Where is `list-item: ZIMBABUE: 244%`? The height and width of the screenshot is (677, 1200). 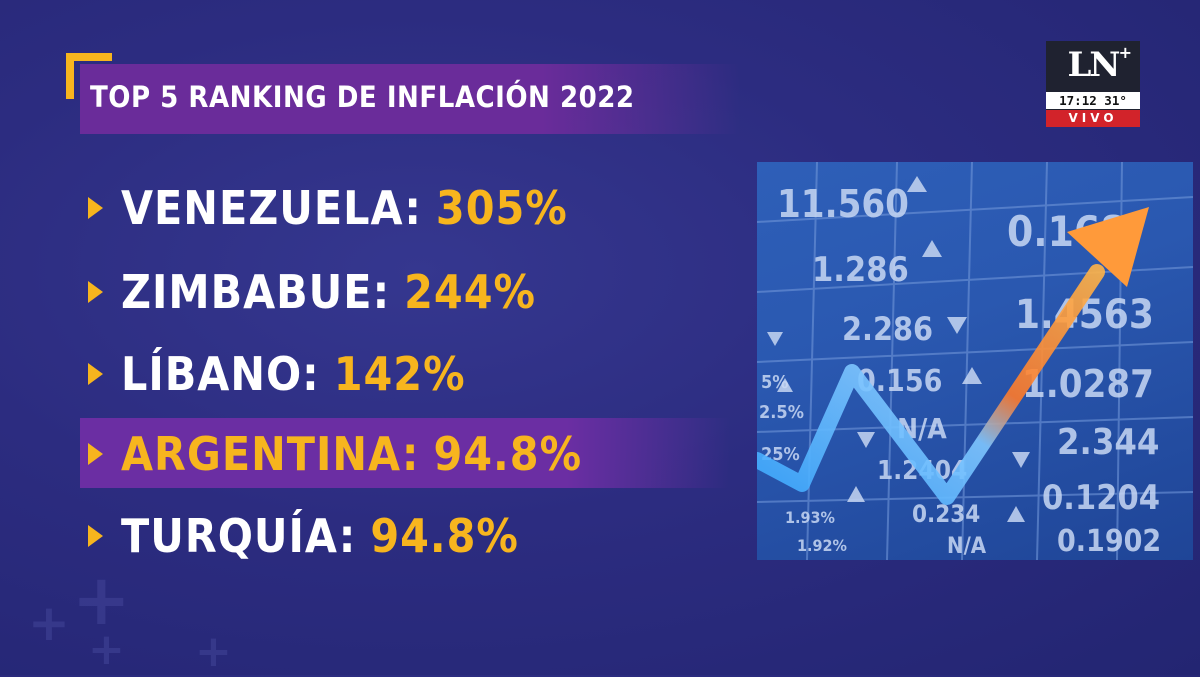 list-item: ZIMBABUE: 244% is located at coordinates (312, 292).